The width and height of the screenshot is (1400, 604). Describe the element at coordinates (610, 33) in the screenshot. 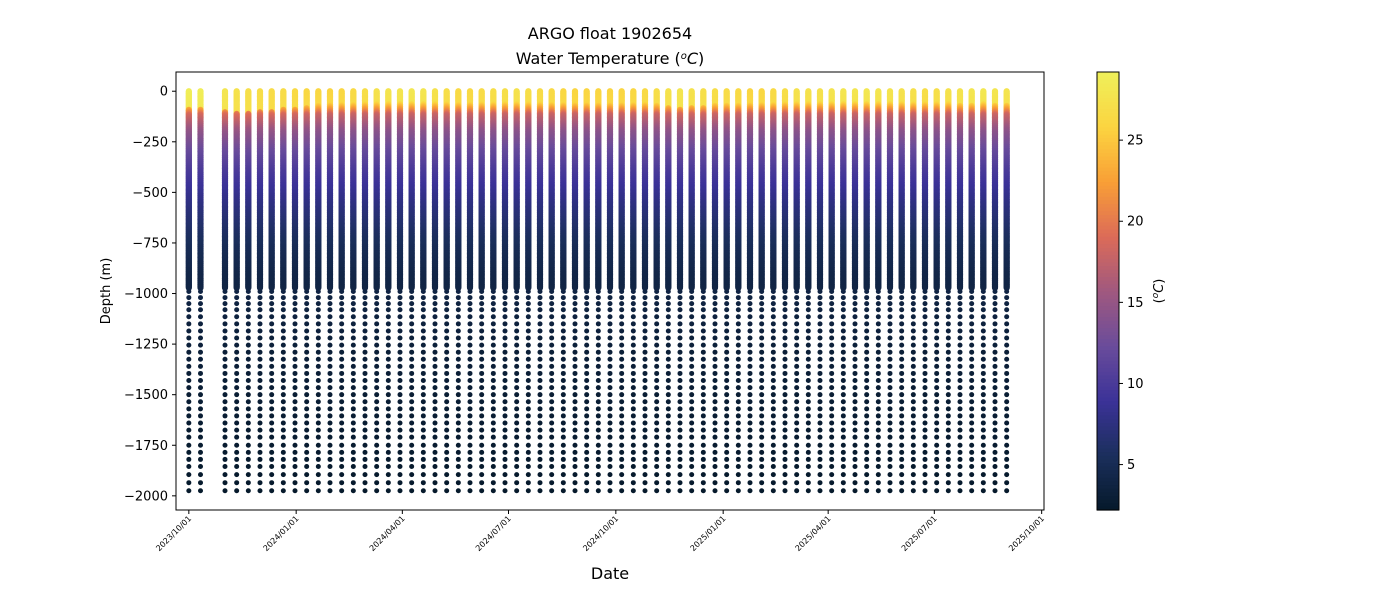

I see `chart-title: ARGO float 1902654` at that location.